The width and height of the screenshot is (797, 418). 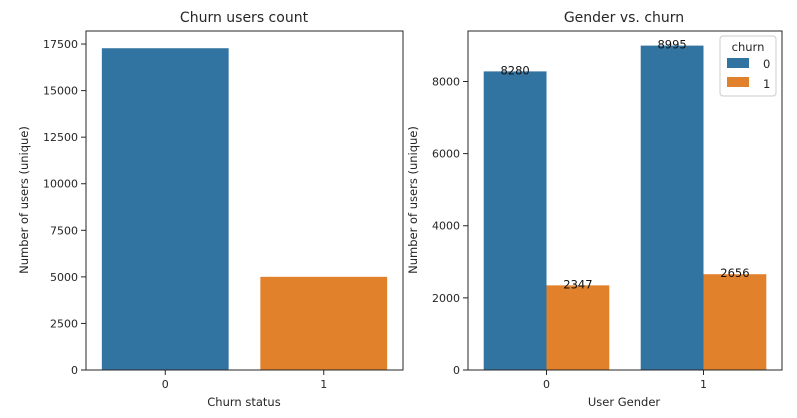 What do you see at coordinates (734, 273) in the screenshot?
I see `data-label: 2656` at bounding box center [734, 273].